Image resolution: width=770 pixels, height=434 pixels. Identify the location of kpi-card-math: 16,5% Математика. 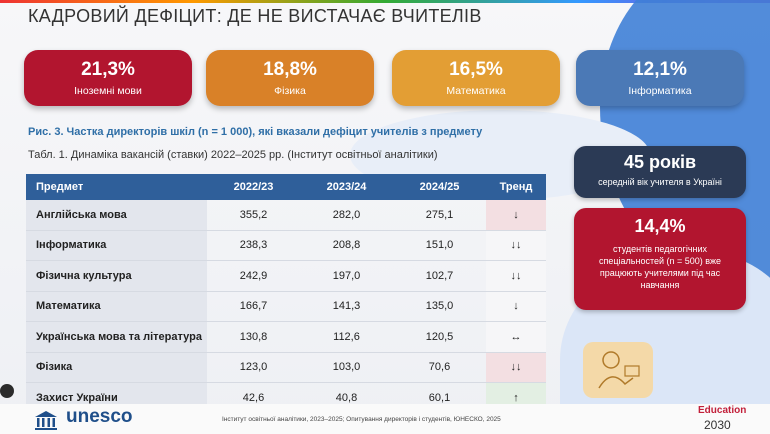
(476, 78).